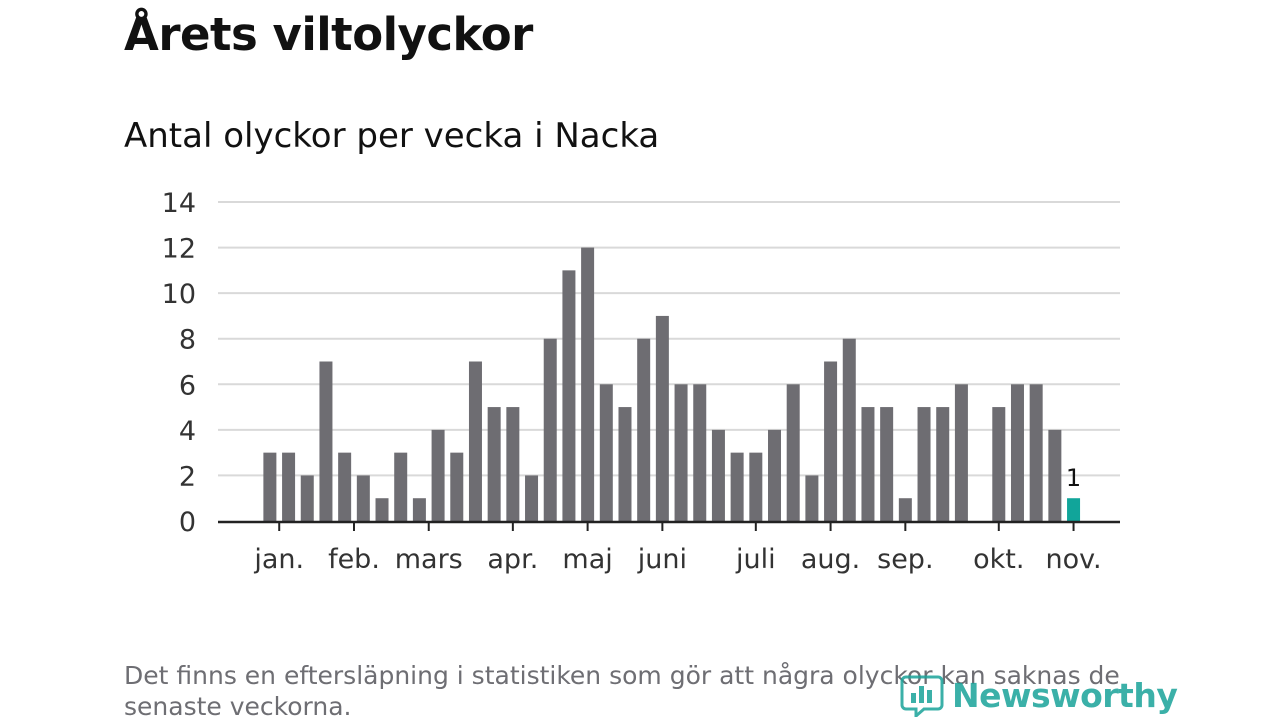 The width and height of the screenshot is (1280, 722). Describe the element at coordinates (392, 136) in the screenshot. I see `chart-subtitle: Antal olyckor per vecka i Nacka` at that location.